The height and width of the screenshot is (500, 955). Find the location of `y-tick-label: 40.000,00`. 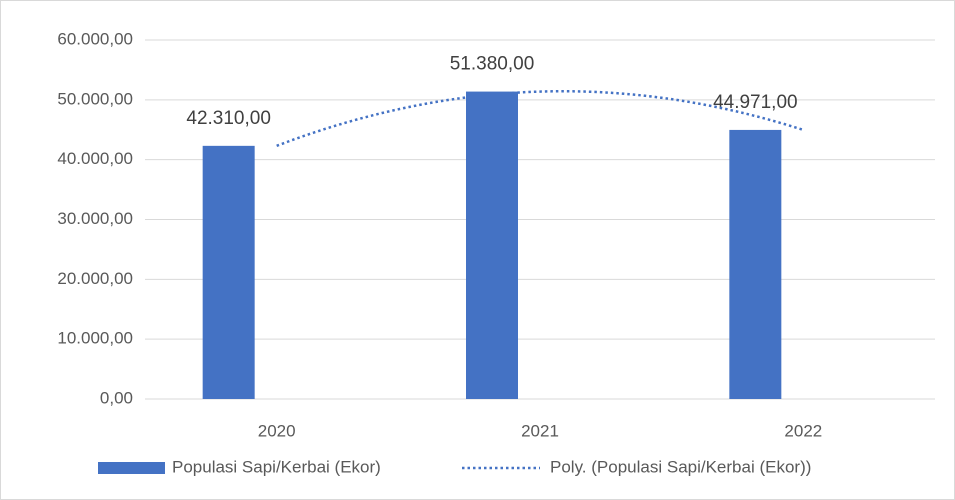

y-tick-label: 40.000,00 is located at coordinates (95, 158).